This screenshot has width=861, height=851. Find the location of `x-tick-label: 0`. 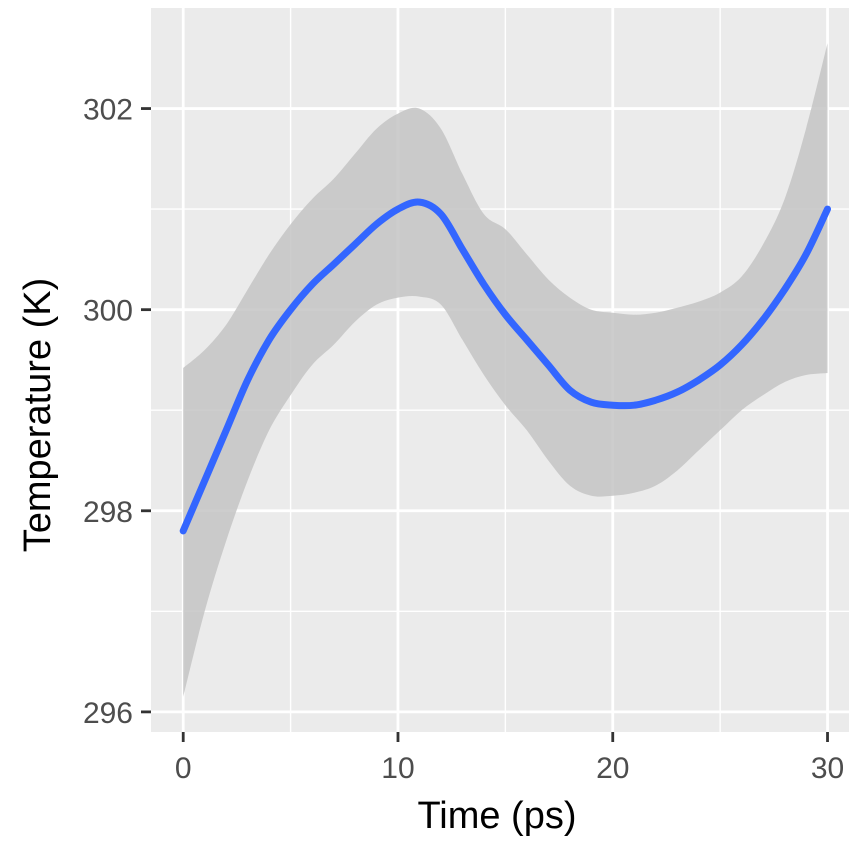

x-tick-label: 0 is located at coordinates (183, 768).